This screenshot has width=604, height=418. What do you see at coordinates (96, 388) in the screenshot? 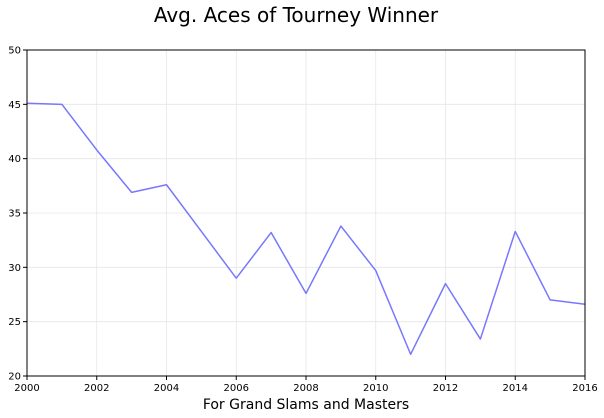
I see `x-tick-label: 2002` at bounding box center [96, 388].